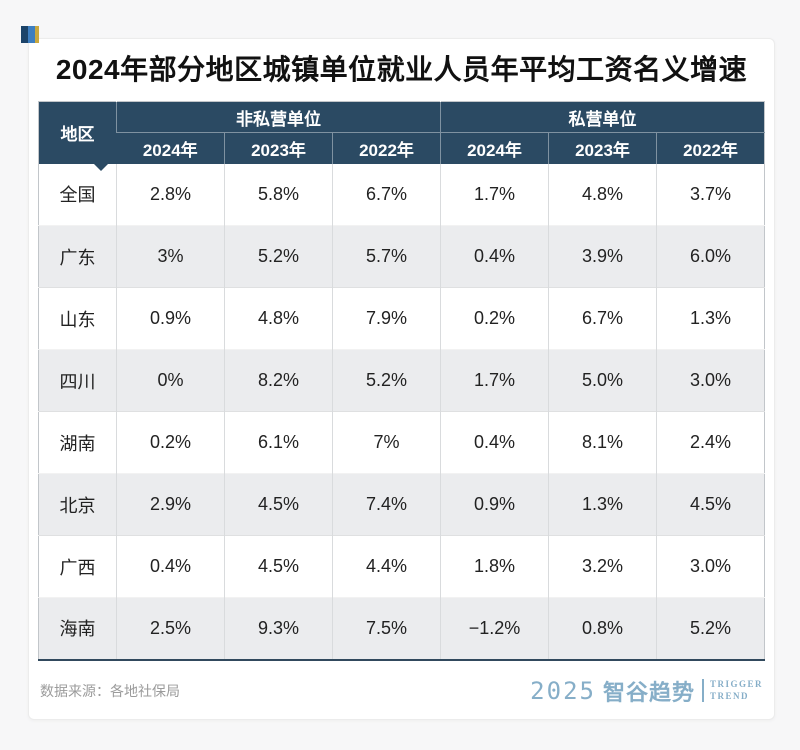  I want to click on accent-stripe-gold, so click(37, 34).